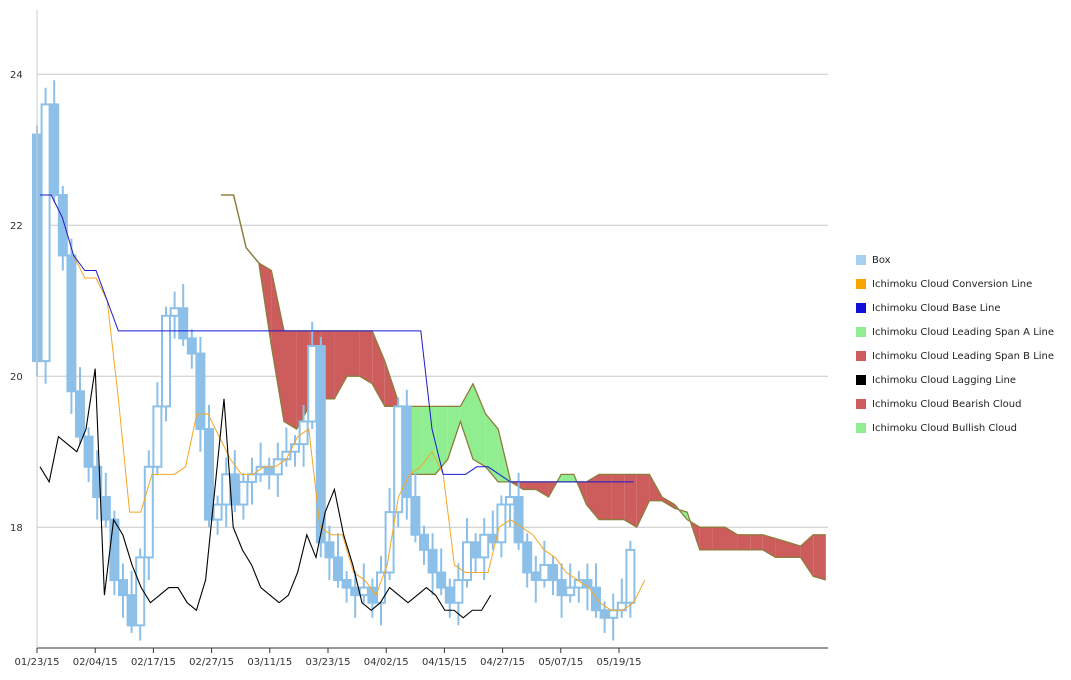  Describe the element at coordinates (955, 380) in the screenshot. I see `legend-item-lagging: Ichimoku Cloud Lagging Line` at that location.